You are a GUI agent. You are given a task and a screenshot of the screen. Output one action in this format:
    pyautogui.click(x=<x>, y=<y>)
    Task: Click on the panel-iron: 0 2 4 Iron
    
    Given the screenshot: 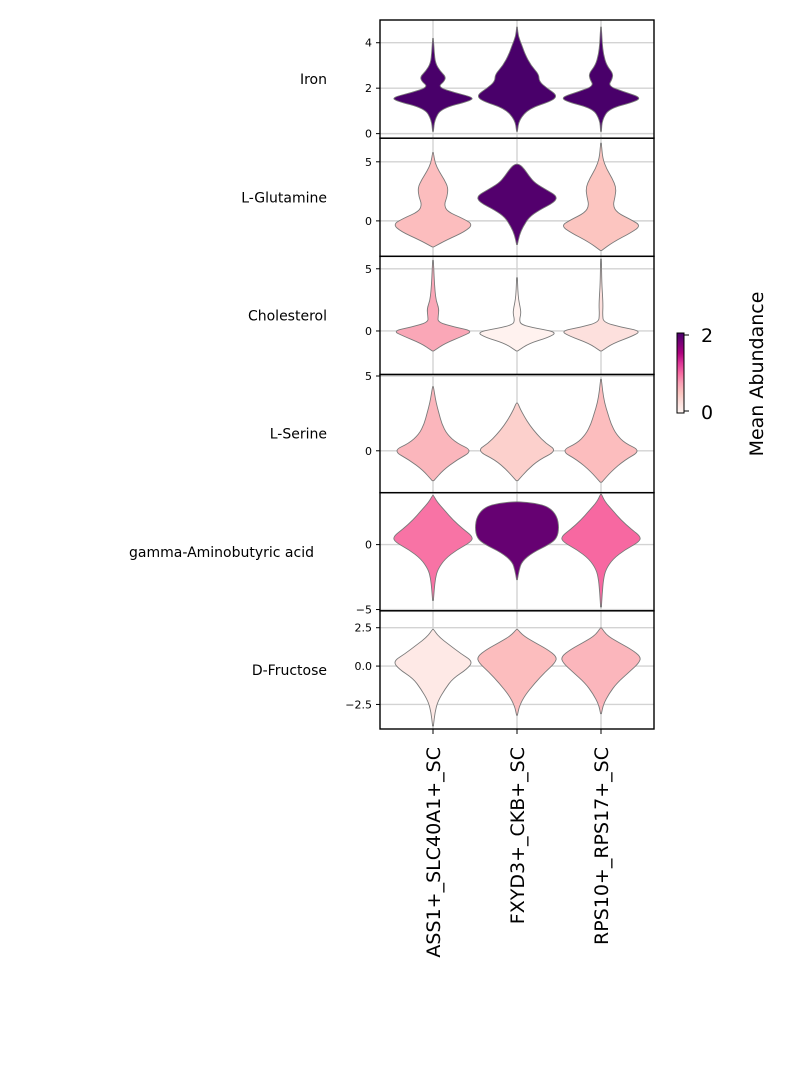 What is the action you would take?
    pyautogui.click(x=477, y=80)
    